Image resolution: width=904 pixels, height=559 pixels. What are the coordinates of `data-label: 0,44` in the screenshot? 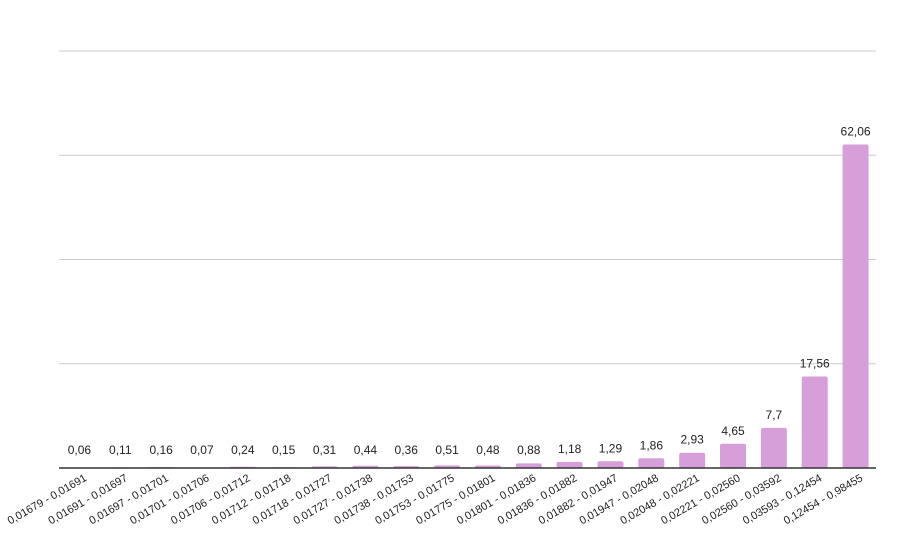 It's located at (366, 450).